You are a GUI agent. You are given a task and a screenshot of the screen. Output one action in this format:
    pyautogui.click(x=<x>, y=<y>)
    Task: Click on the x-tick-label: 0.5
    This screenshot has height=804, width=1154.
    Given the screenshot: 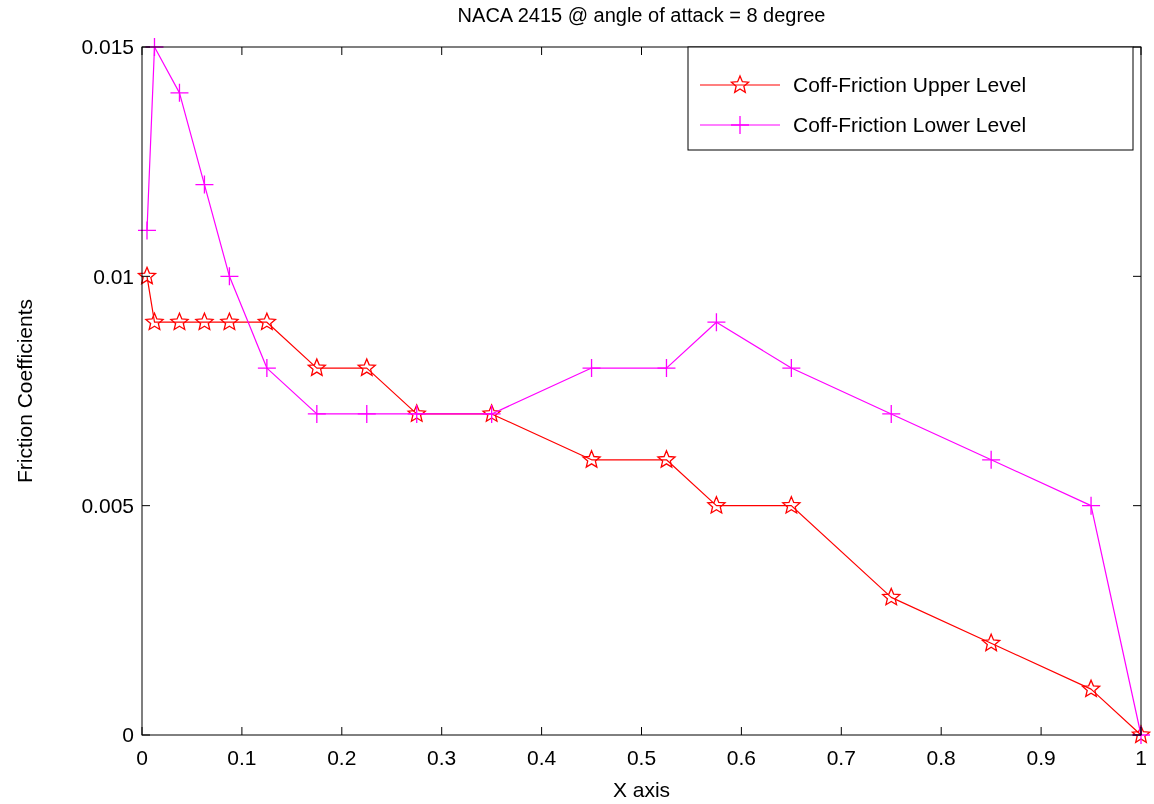 What is the action you would take?
    pyautogui.click(x=641, y=757)
    